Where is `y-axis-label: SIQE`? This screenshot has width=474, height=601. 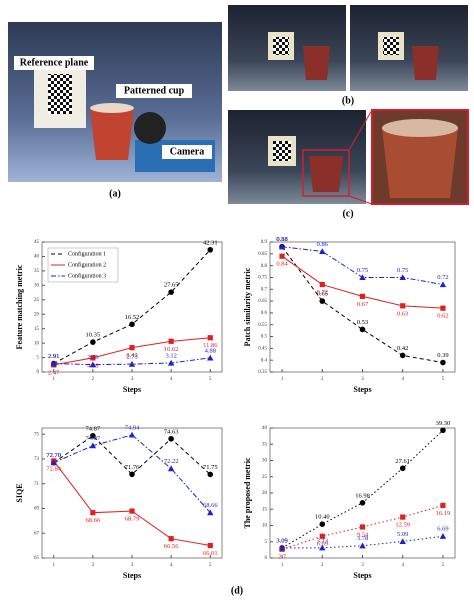 y-axis-label: SIQE is located at coordinates (19, 492).